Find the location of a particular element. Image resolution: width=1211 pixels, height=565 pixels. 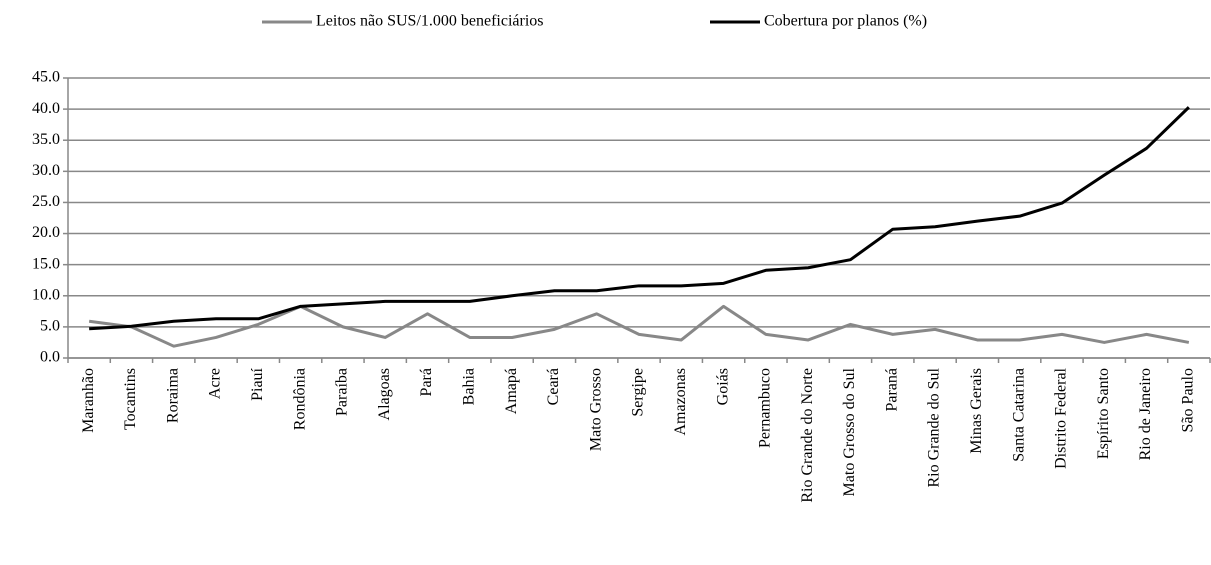

x-tick-label: Amazonas is located at coordinates (680, 402).